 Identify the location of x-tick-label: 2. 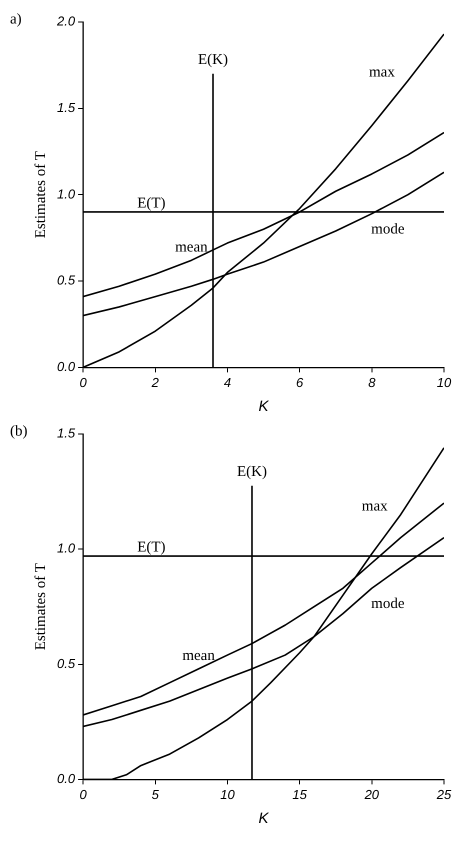
(155, 382).